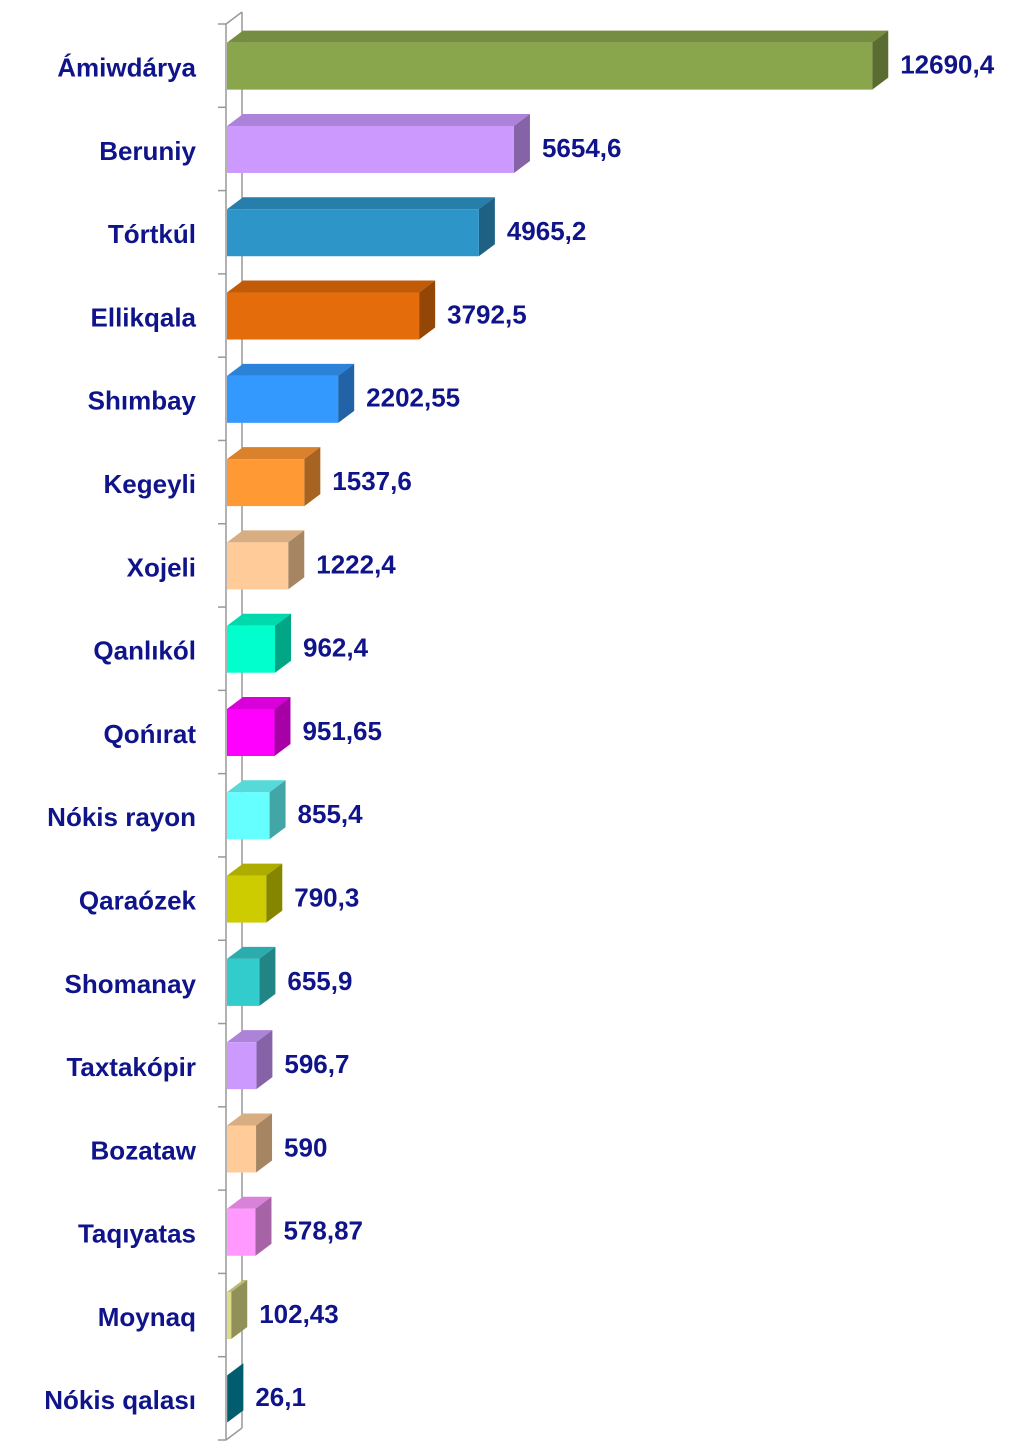 The height and width of the screenshot is (1447, 1012). I want to click on value-label: 578,87, so click(323, 1231).